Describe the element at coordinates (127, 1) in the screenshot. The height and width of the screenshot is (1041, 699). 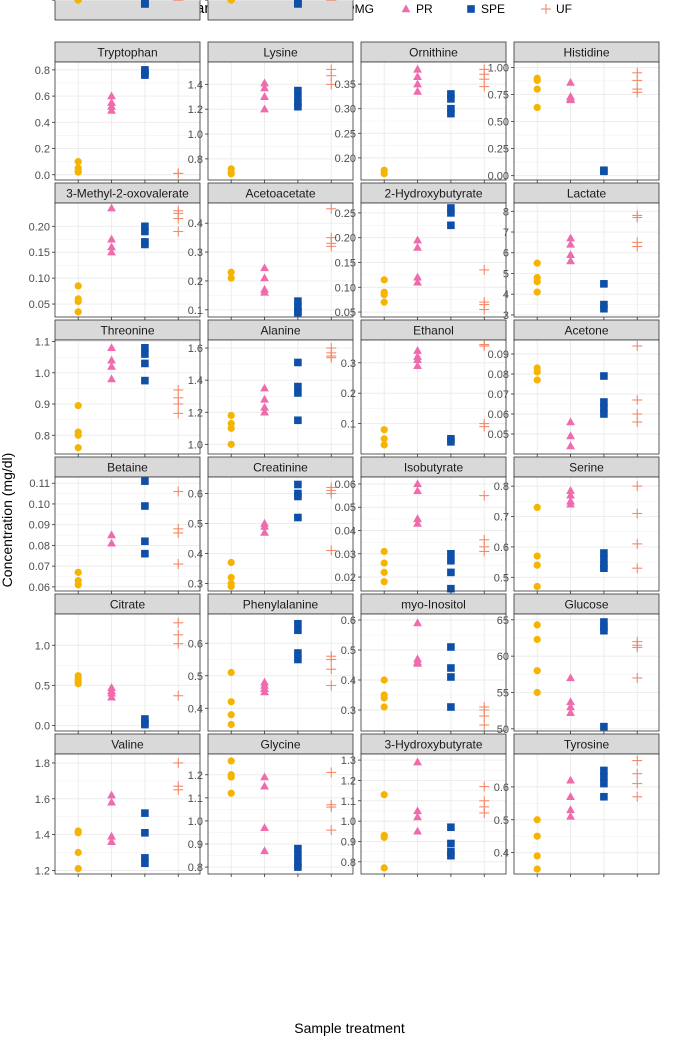
I see `facet-title: Glutamine` at that location.